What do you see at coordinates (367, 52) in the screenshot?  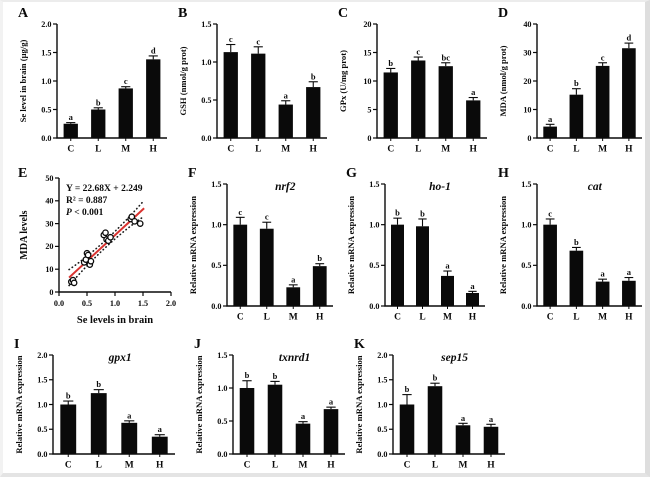 I see `y-tick-label: 15` at bounding box center [367, 52].